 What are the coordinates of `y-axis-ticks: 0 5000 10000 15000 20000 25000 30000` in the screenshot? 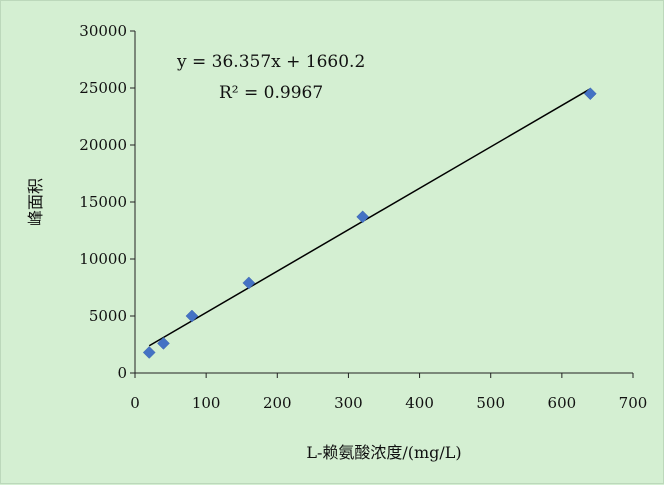 It's located at (107, 202).